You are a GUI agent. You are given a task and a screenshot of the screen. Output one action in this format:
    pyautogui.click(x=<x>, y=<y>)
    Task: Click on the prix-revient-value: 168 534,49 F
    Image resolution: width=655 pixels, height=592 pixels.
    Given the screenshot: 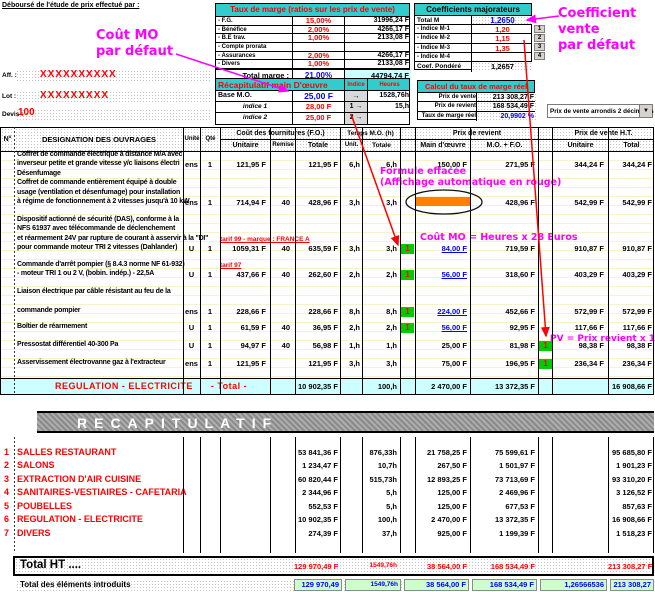 What is the action you would take?
    pyautogui.click(x=506, y=106)
    